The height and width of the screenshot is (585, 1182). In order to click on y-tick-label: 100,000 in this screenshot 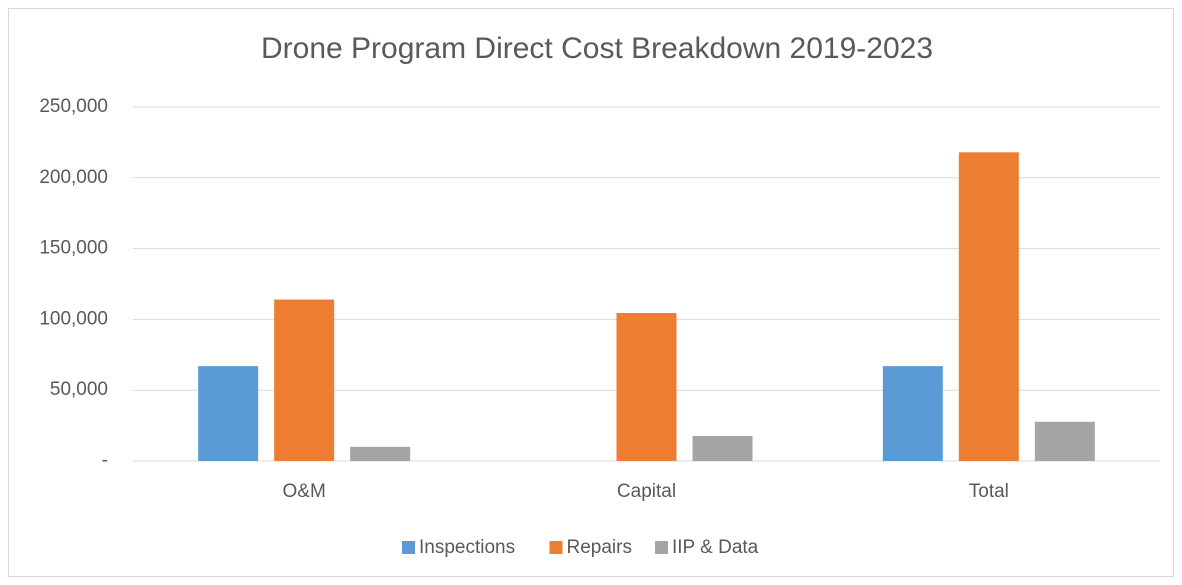, I will do `click(73, 318)`.